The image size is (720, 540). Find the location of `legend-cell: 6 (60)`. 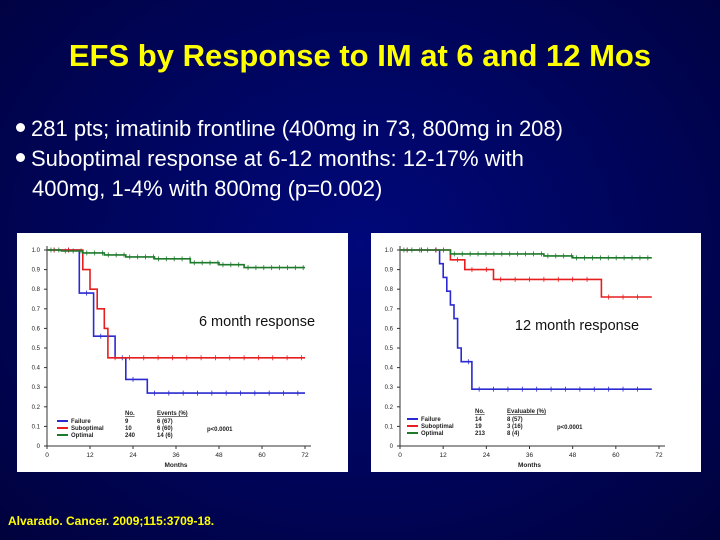

legend-cell: 6 (60) is located at coordinates (165, 429).